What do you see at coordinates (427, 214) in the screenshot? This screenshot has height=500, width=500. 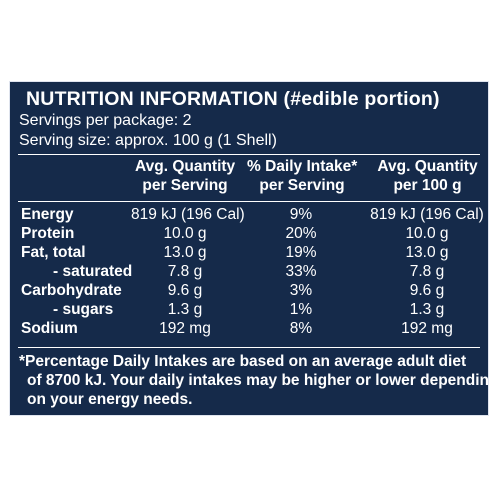 I see `per-100g-value: 819 kJ (196 Cal)` at bounding box center [427, 214].